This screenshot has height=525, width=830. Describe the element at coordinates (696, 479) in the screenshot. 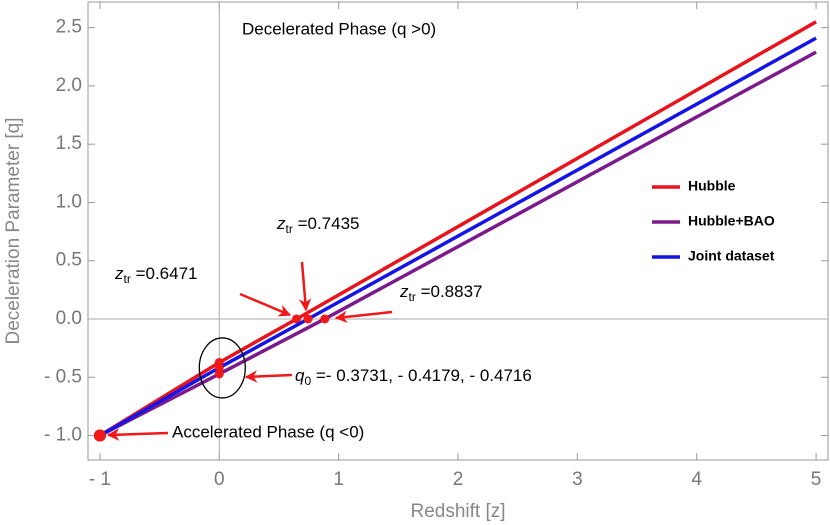

I see `x-tick-label: 4` at that location.